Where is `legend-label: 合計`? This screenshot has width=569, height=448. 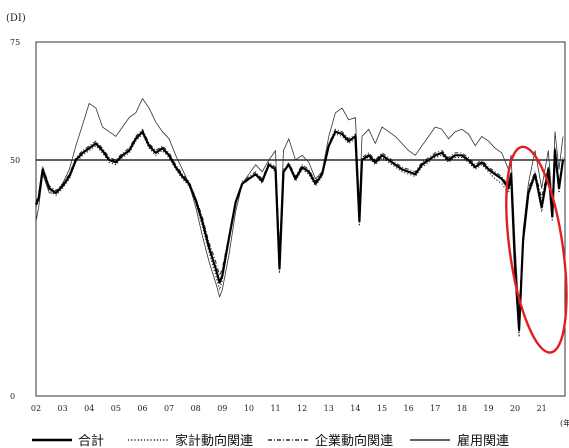
legend-label: 合計 is located at coordinates (91, 440).